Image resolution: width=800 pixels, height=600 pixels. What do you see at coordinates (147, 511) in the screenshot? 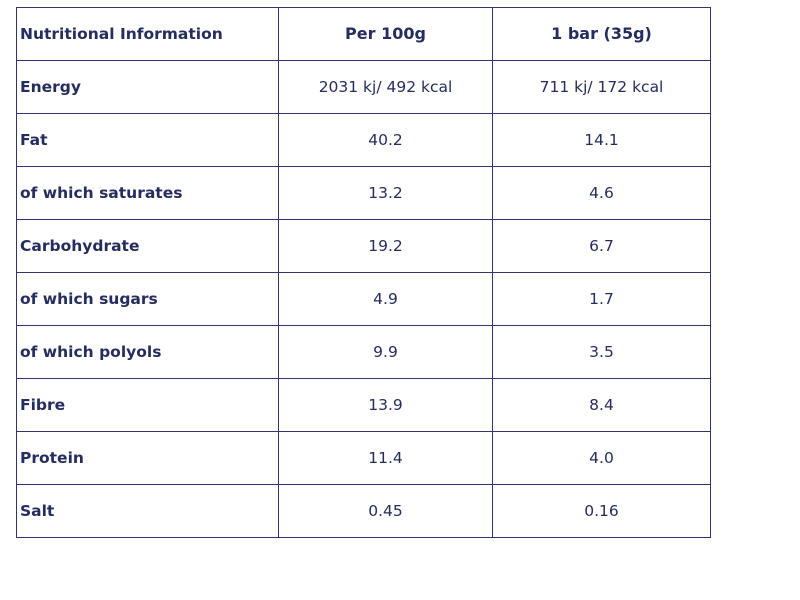
I see `row-label: Salt` at bounding box center [147, 511].